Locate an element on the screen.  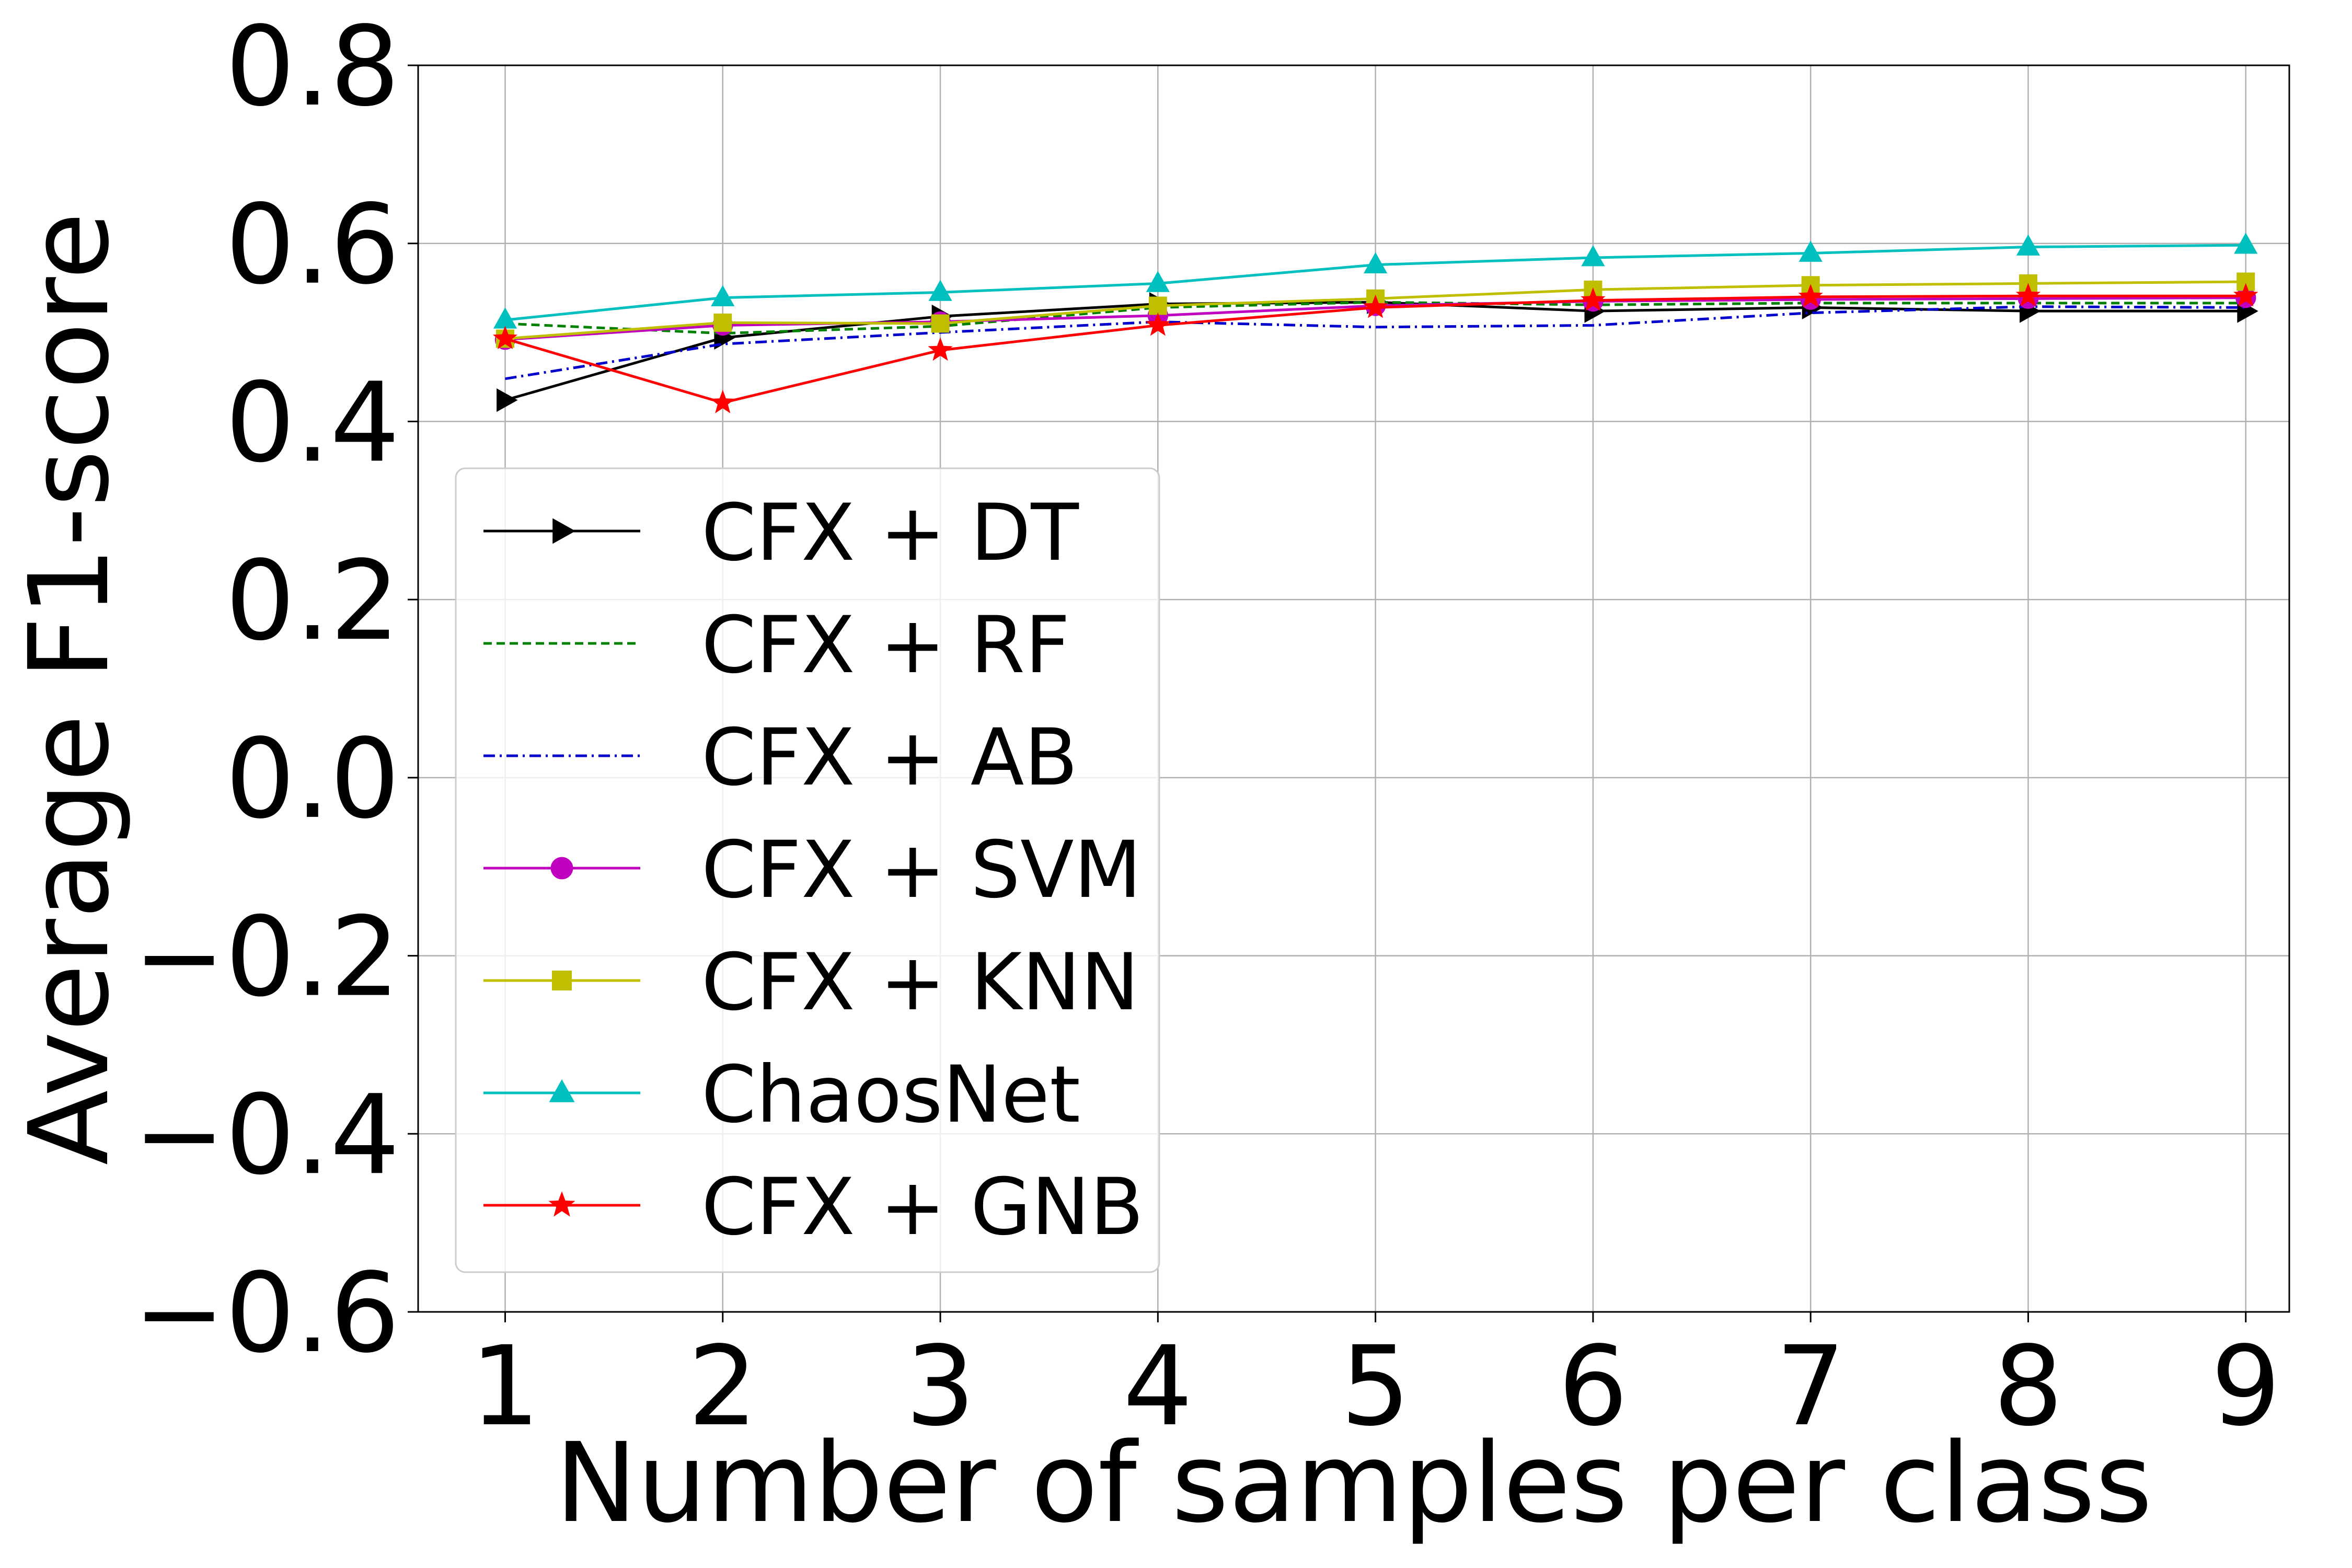
y-tick-label: −0.4 is located at coordinates (266, 1135).